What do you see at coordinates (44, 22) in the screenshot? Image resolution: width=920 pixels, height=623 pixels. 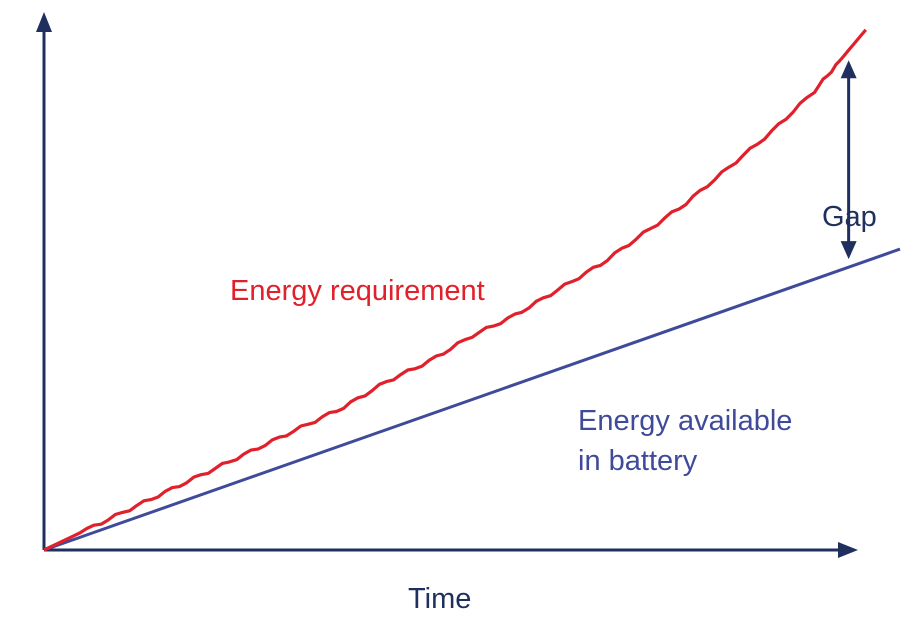 I see `y-axis-arrow-icon` at bounding box center [44, 22].